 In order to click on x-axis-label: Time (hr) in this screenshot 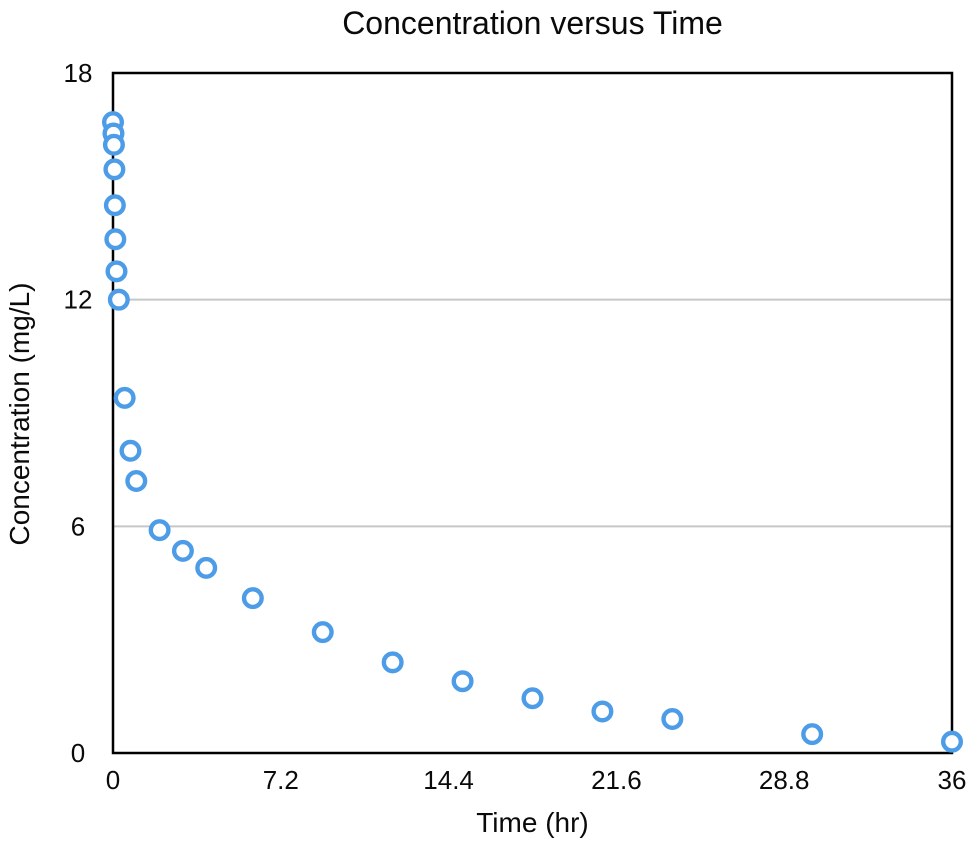, I will do `click(532, 822)`.